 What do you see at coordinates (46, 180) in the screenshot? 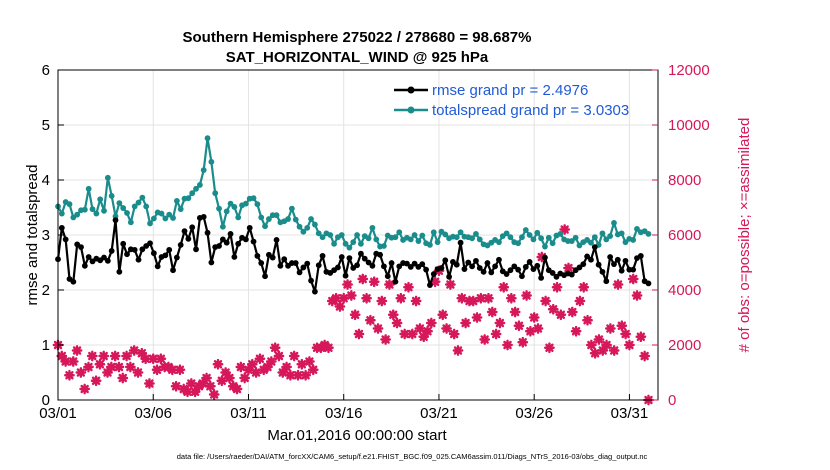
I see `y-left-tick-label: 4` at bounding box center [46, 180].